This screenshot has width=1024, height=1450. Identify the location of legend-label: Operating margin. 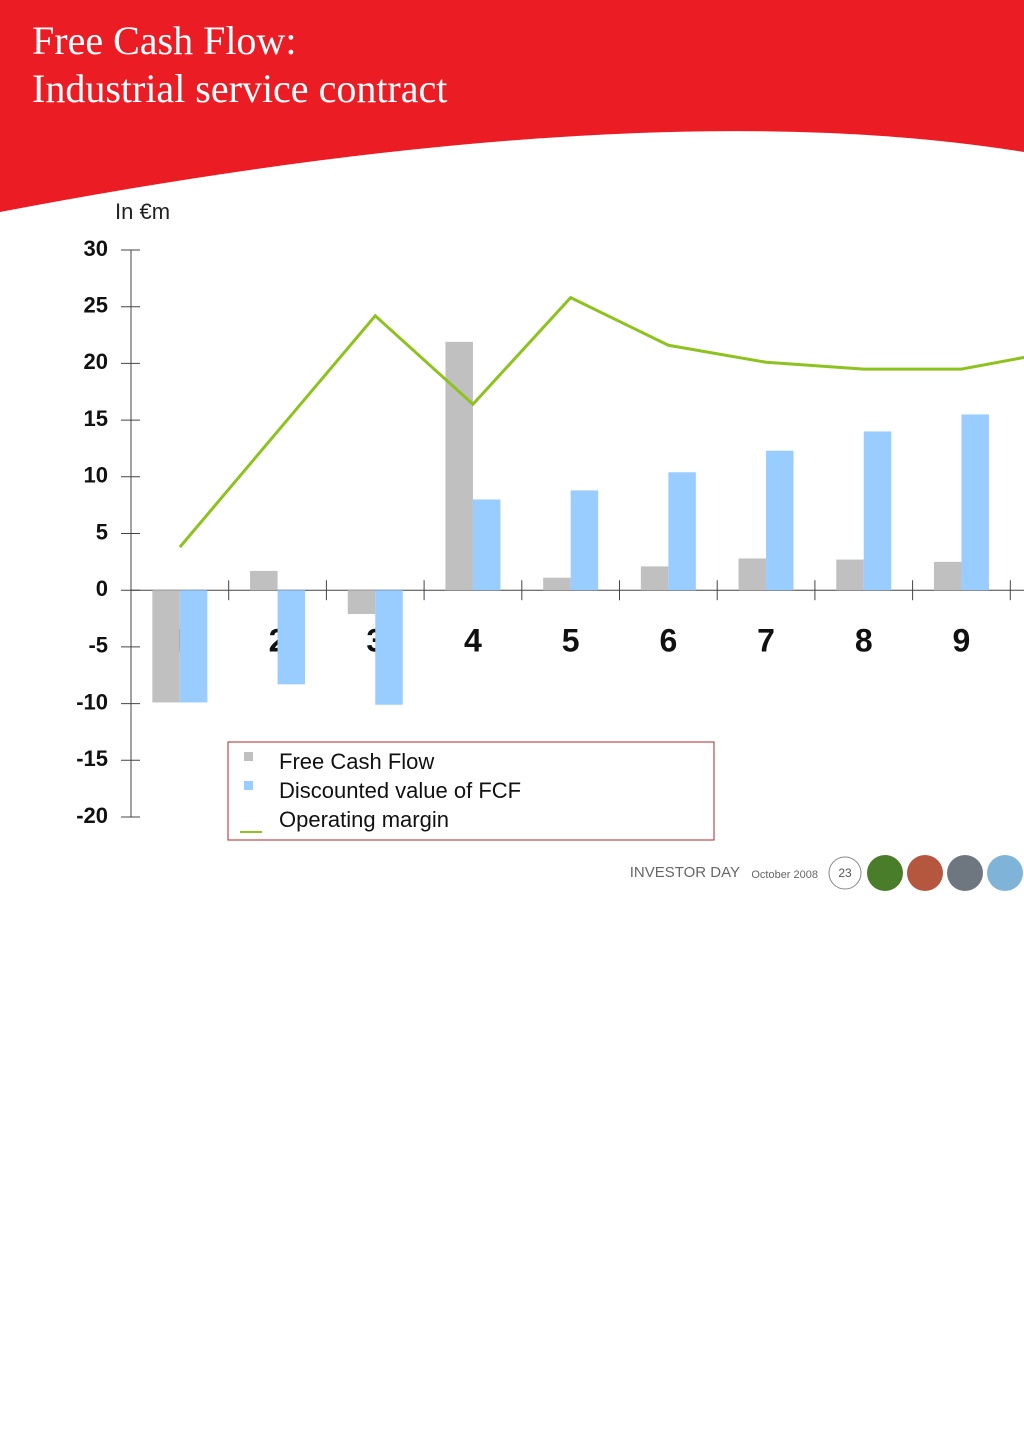
(364, 819).